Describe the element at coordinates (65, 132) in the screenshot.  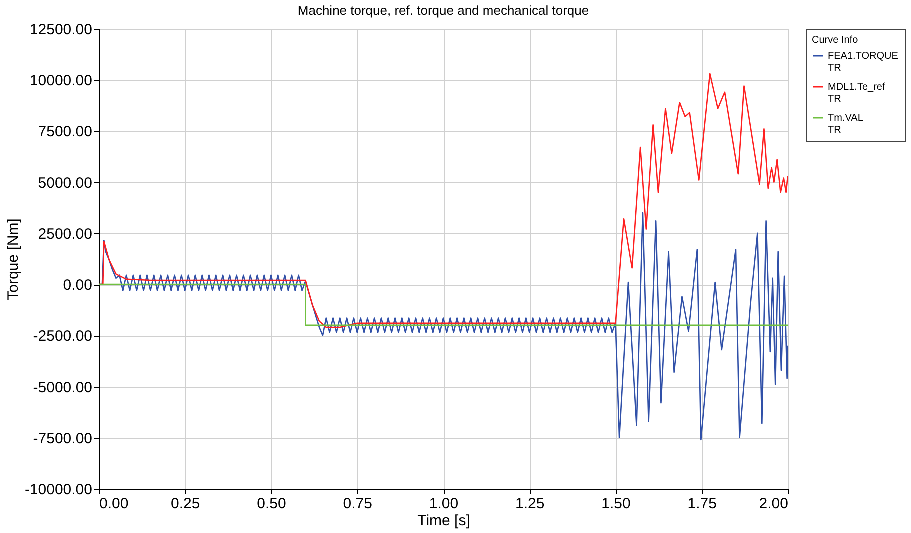
I see `y-tick-label: 7500.00` at that location.